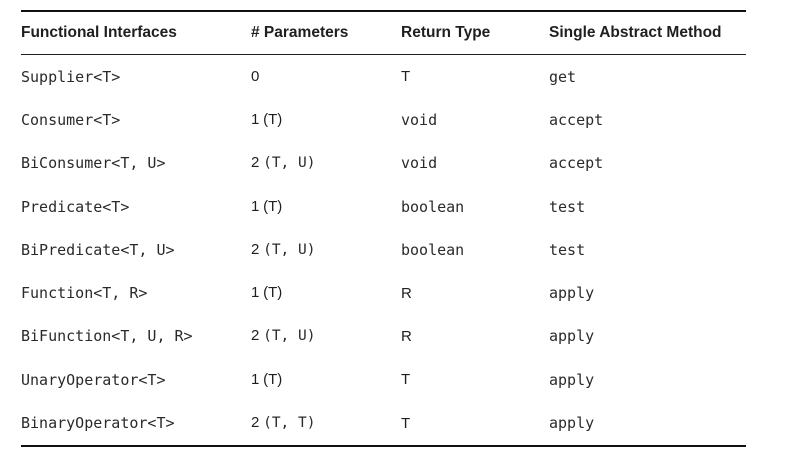 This screenshot has width=798, height=457. I want to click on table-row: BinaryOperator<T> 2 (T, T) T apply, so click(383, 423).